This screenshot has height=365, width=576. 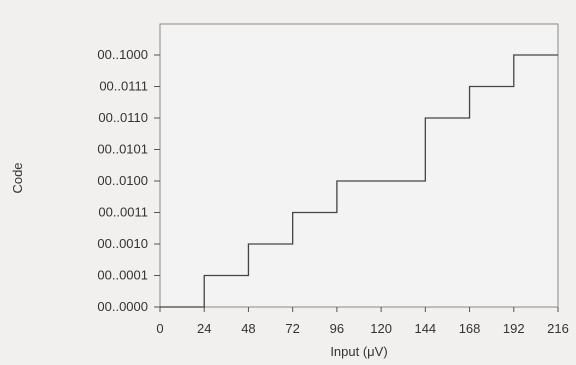 What do you see at coordinates (362, 321) in the screenshot?
I see `x-axis-ticks: 0 24 48 72 96 120 144 168 192 216` at bounding box center [362, 321].